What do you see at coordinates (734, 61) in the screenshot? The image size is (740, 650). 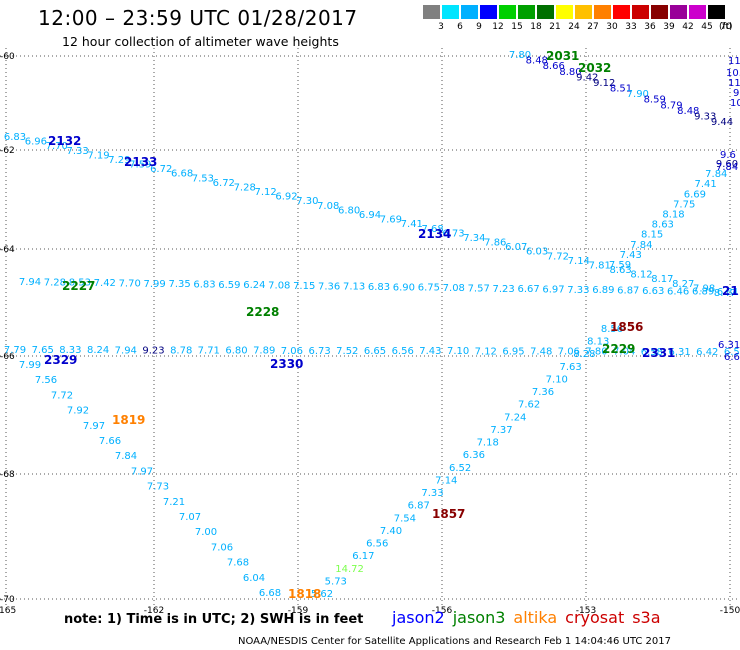 I see `edge-value: 11.` at bounding box center [734, 61].